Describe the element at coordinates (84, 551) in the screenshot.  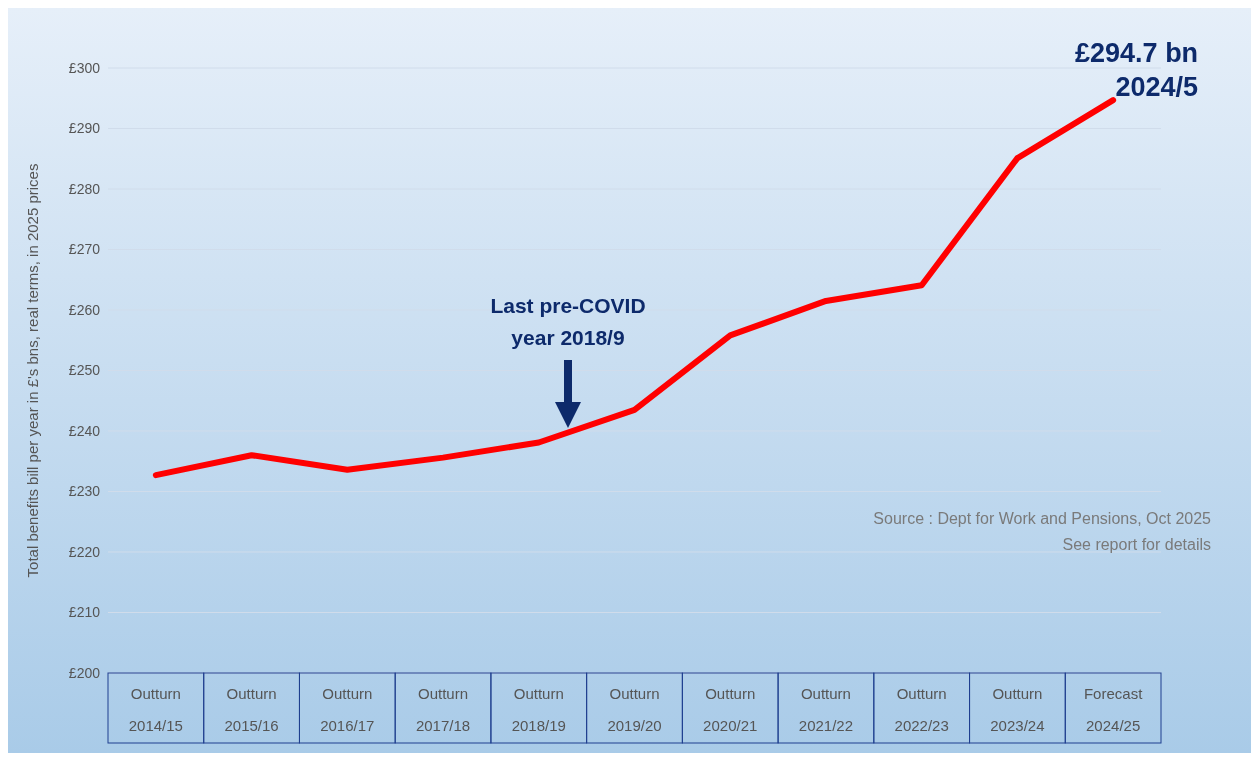
I see `y-tick-label: £220` at that location.